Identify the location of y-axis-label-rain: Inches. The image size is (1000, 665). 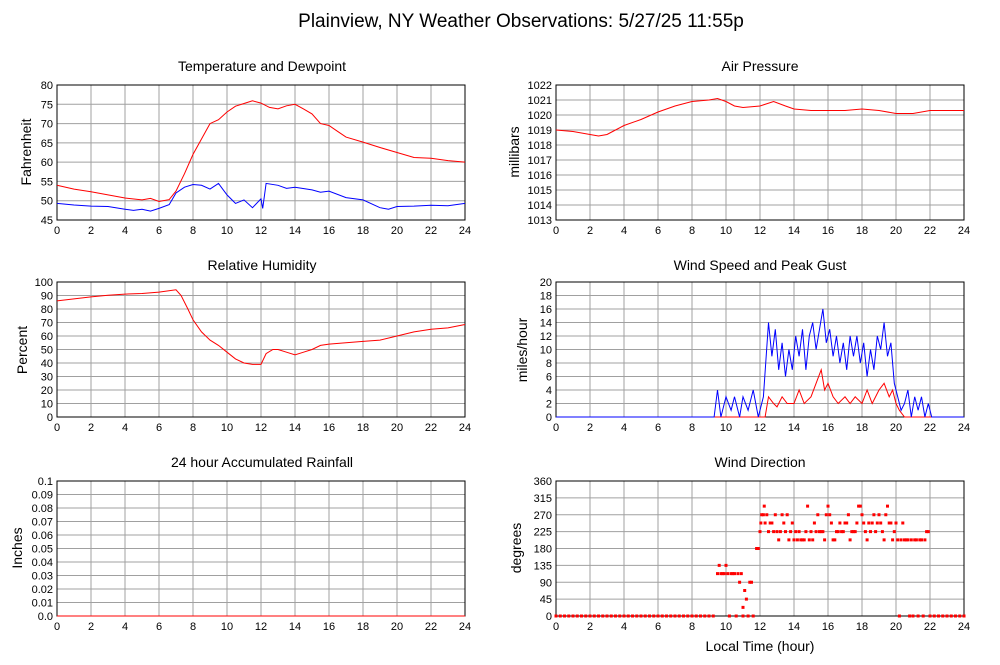
(17, 547).